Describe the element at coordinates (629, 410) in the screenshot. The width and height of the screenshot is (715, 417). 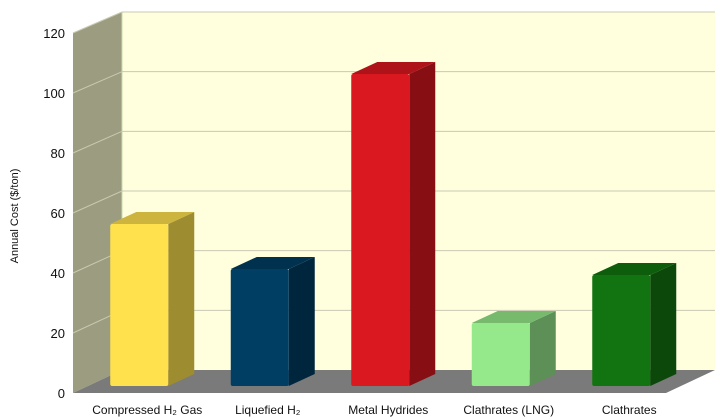
I see `x-category-label: Clathrates` at that location.